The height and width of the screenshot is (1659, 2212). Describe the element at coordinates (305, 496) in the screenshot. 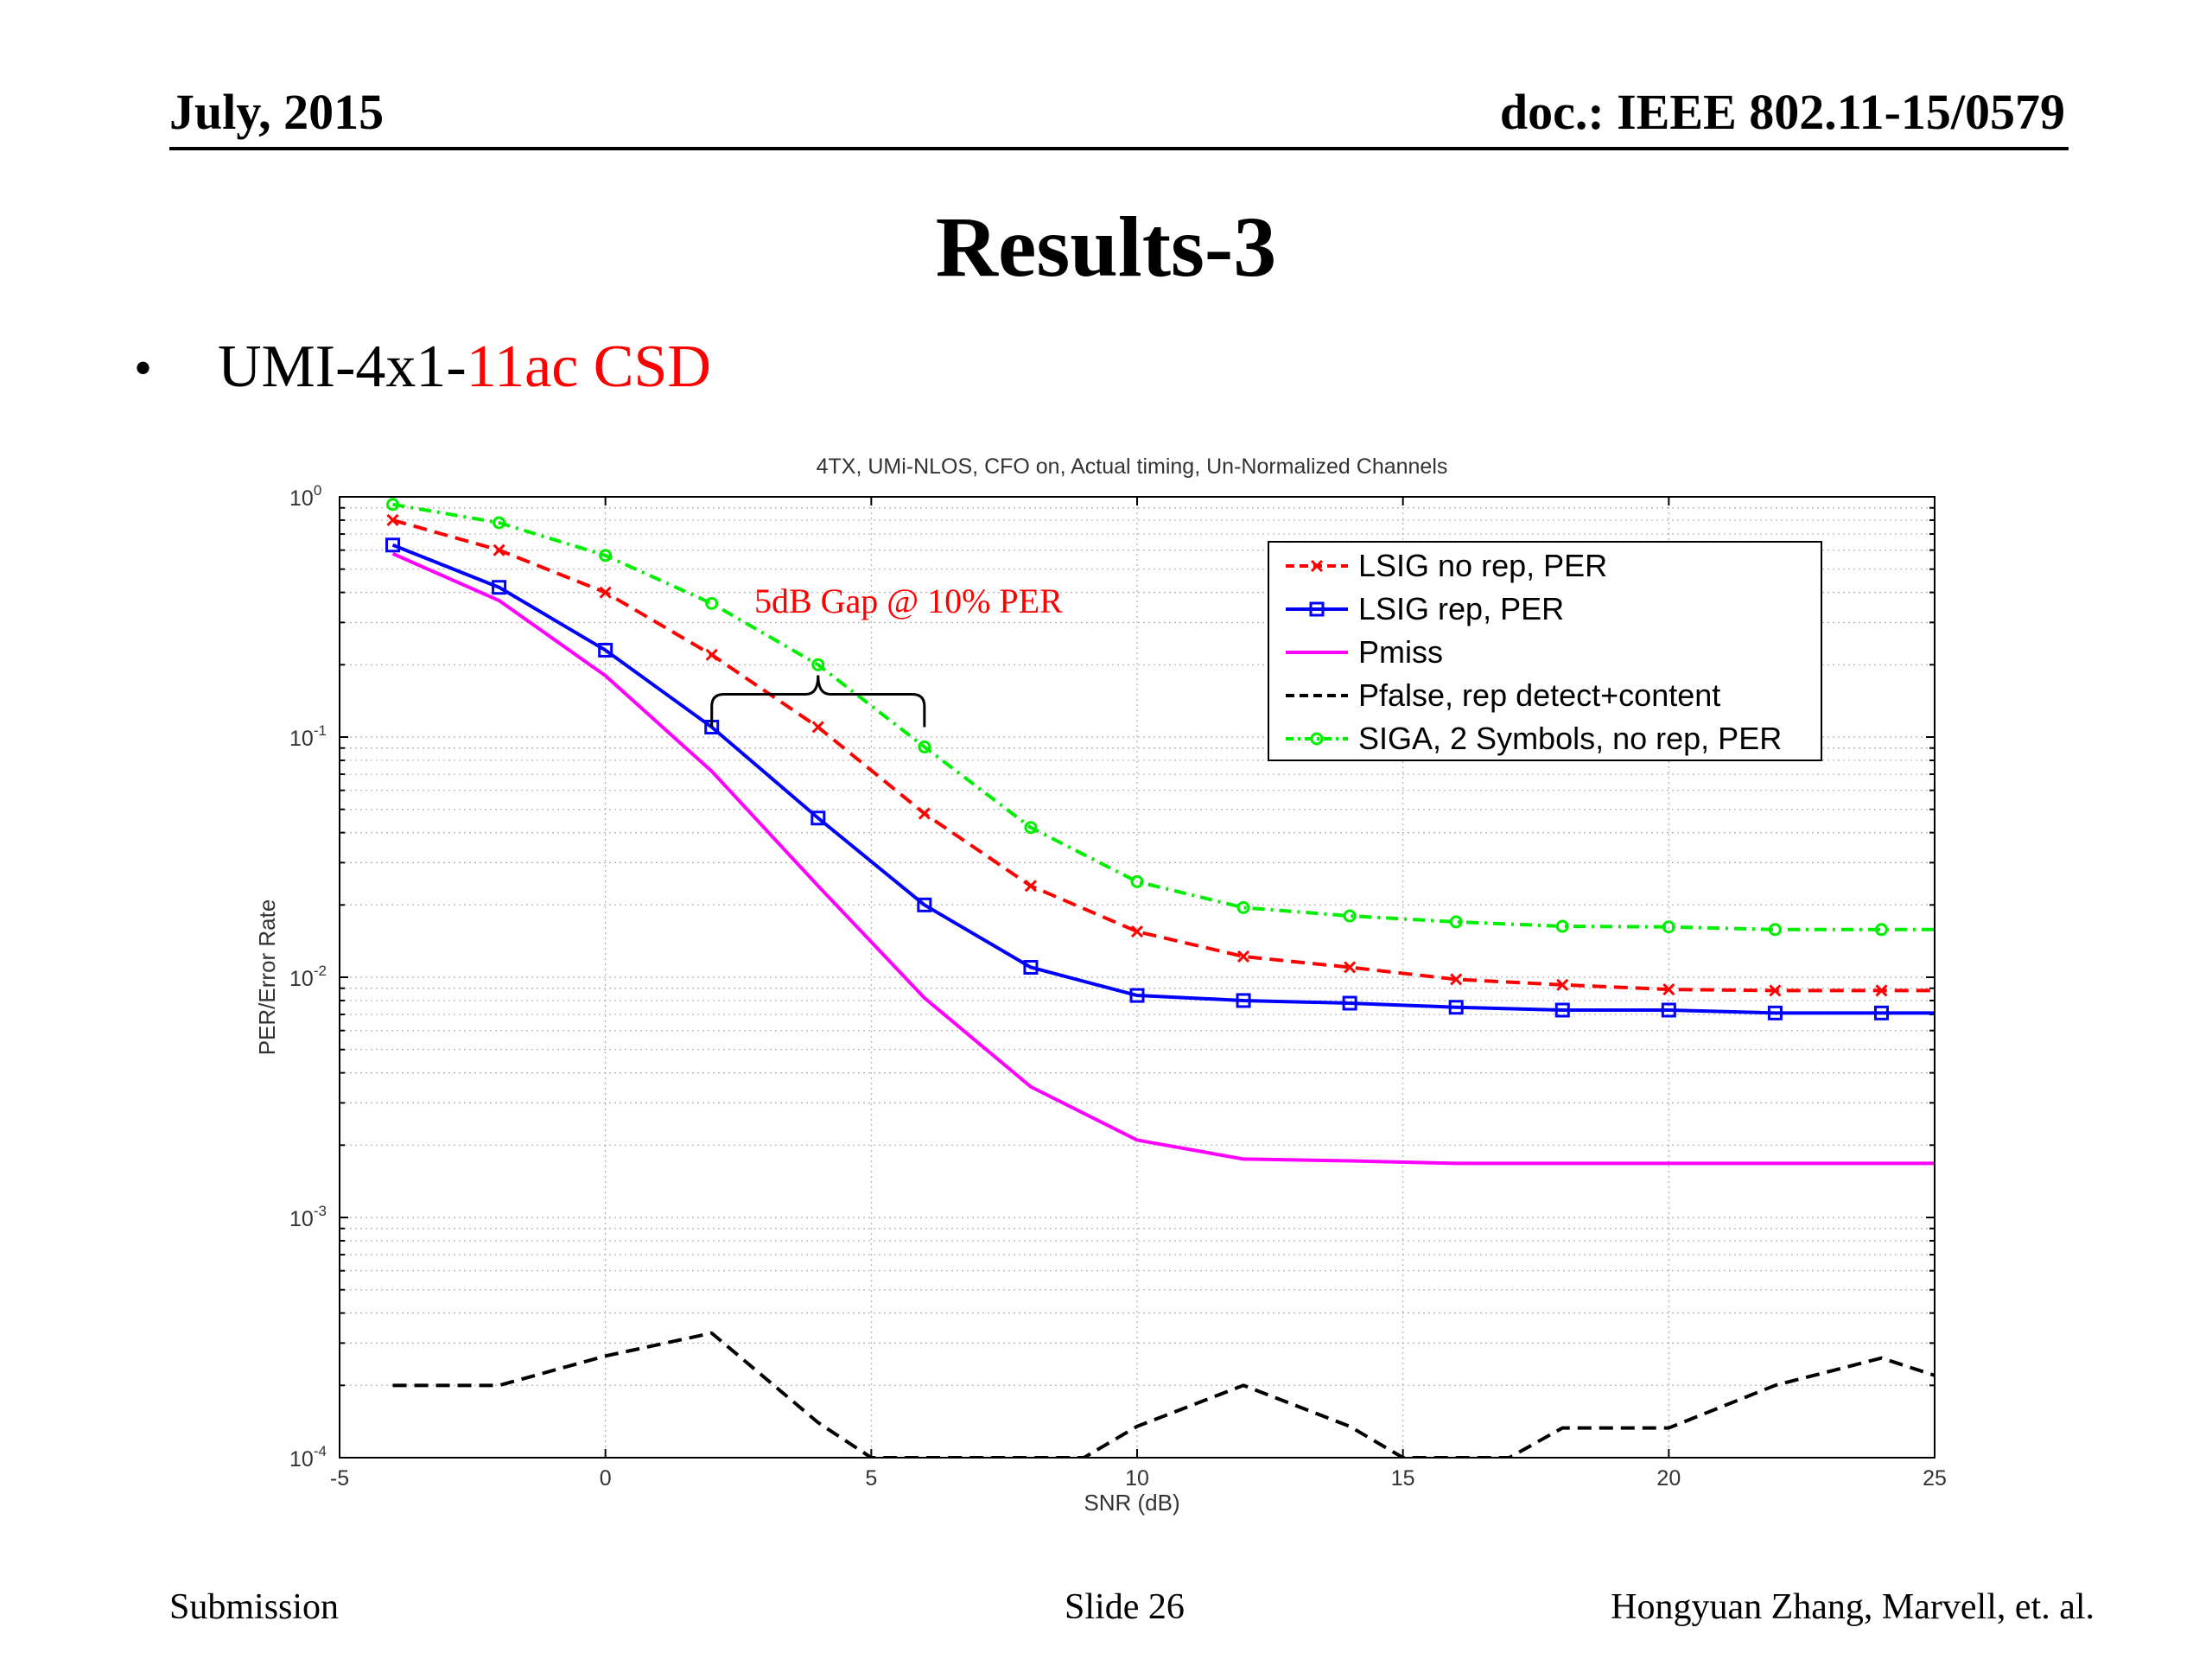

I see `y-tick-label: 10⁰` at that location.